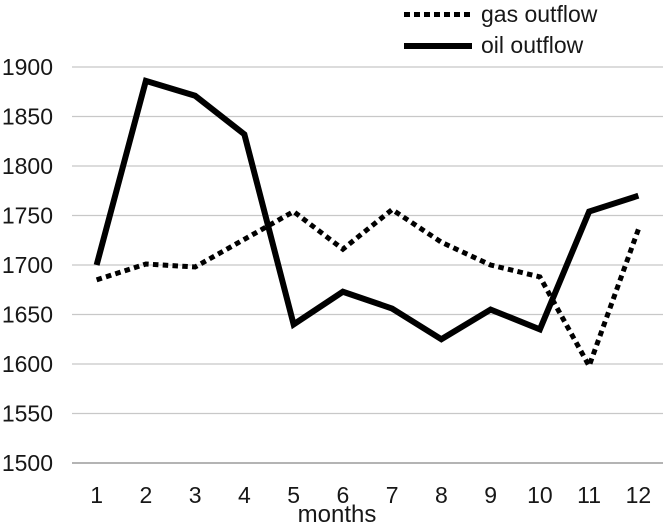 The height and width of the screenshot is (529, 666). I want to click on oil-solid-line-icon, so click(438, 45).